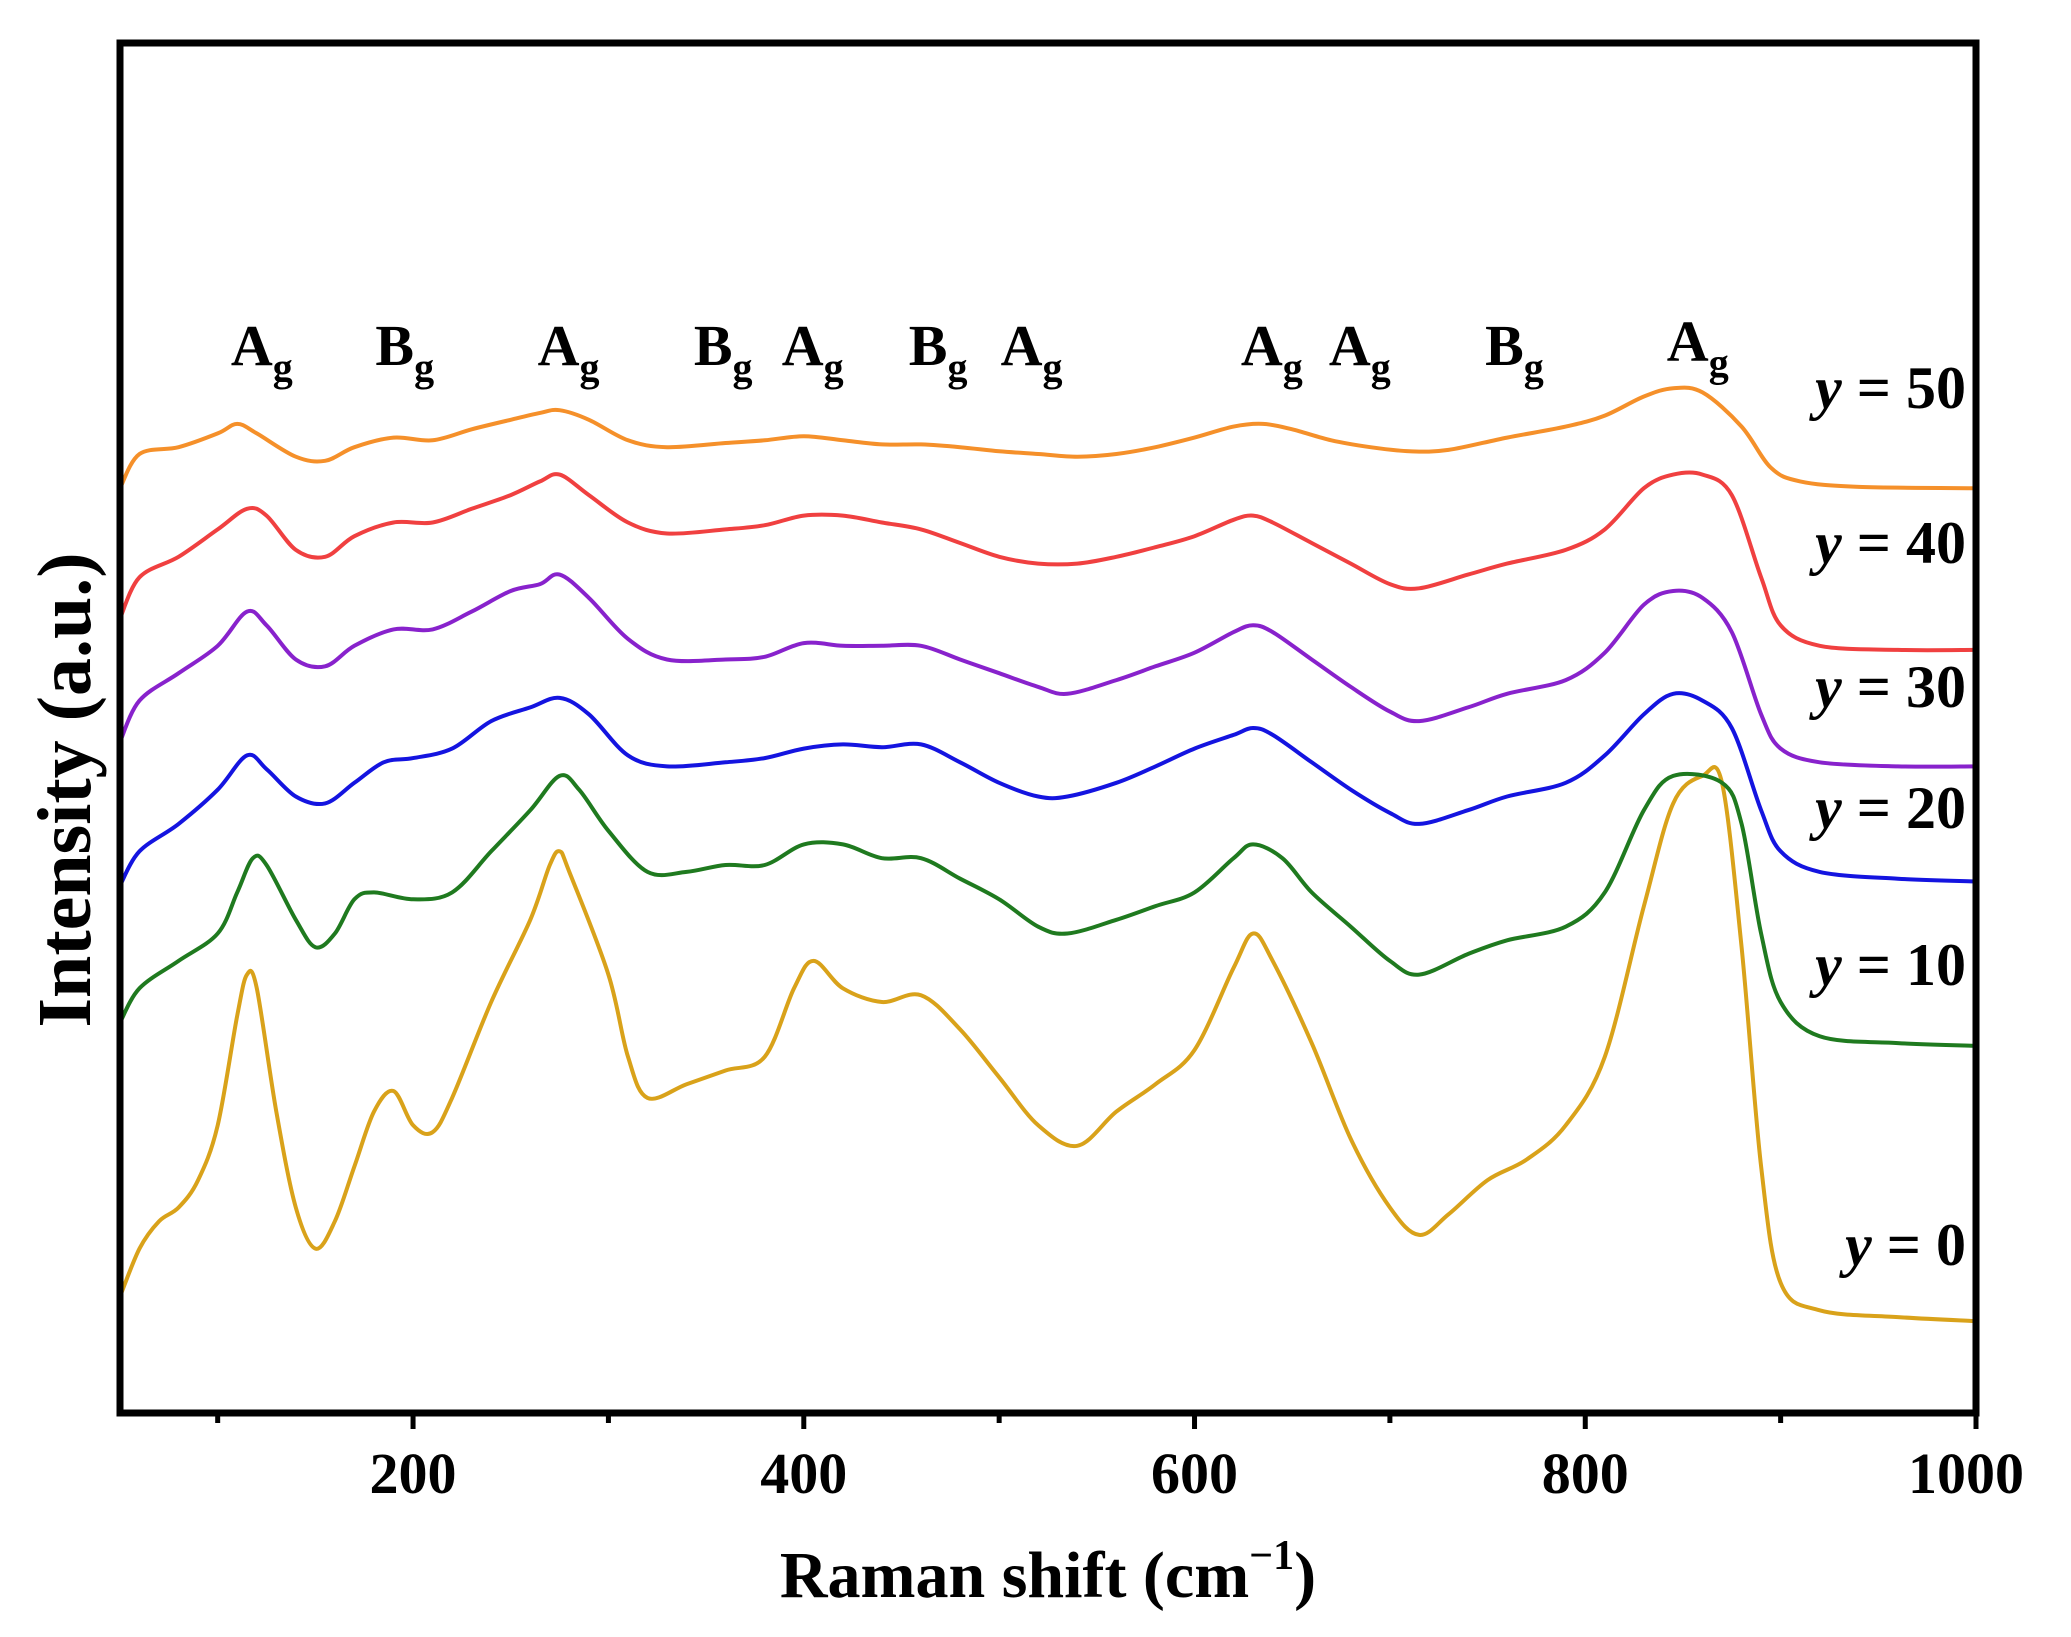 Image resolution: width=2071 pixels, height=1637 pixels. I want to click on mode-annotations: Ag Bg Ag Bg Ag Bg Ag Ag Ag Bg Ag, so click(980, 349).